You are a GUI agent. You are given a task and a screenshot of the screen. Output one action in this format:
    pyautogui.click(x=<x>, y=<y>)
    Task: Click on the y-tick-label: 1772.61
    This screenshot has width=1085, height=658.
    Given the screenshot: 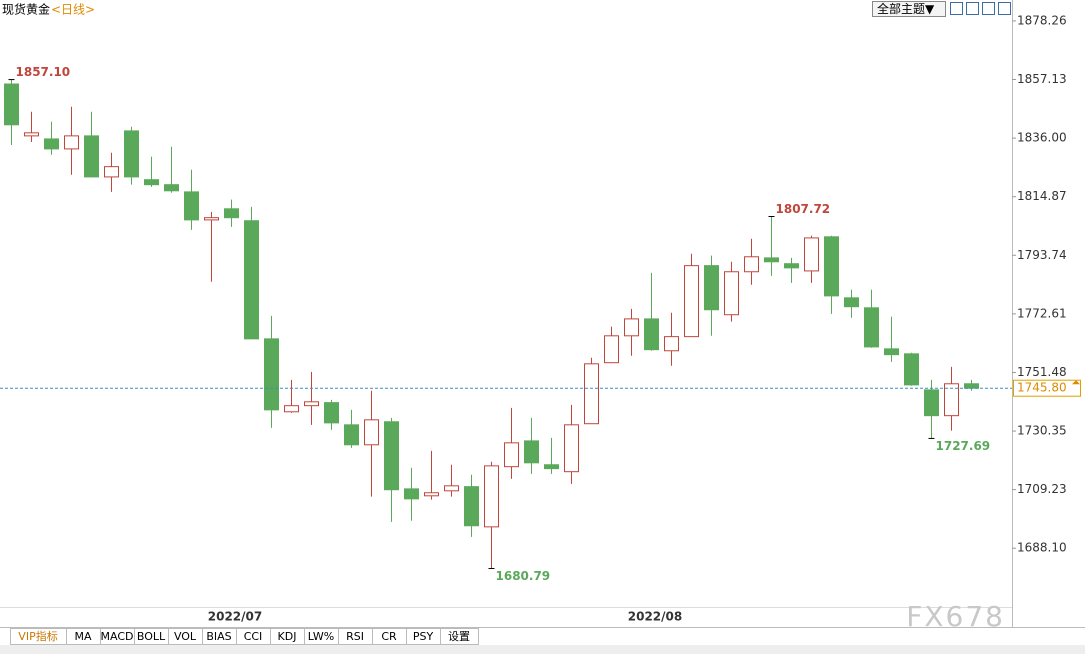 What is the action you would take?
    pyautogui.click(x=1042, y=313)
    